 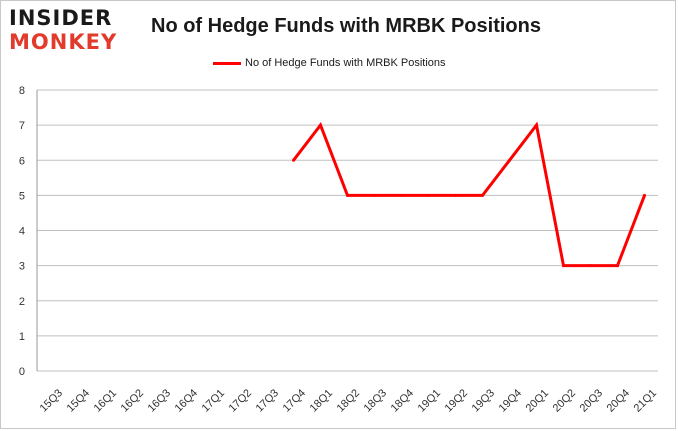 What do you see at coordinates (22, 267) in the screenshot?
I see `y-tick-label: 3` at bounding box center [22, 267].